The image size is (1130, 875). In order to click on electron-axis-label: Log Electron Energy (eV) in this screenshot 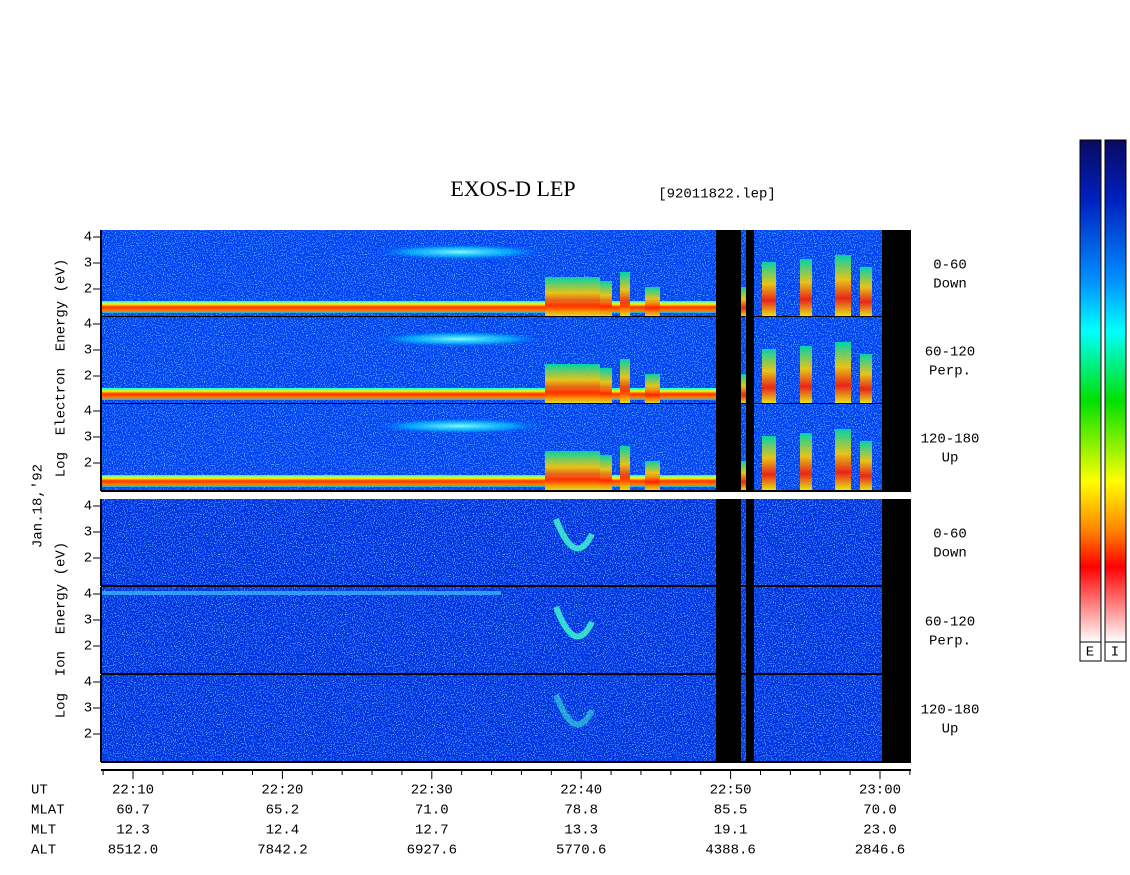, I will do `click(62, 368)`.